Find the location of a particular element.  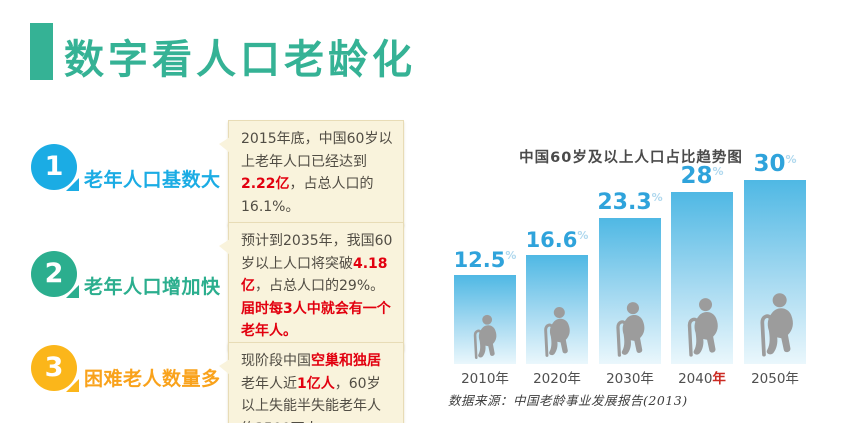

title-accent-bar is located at coordinates (41, 51).